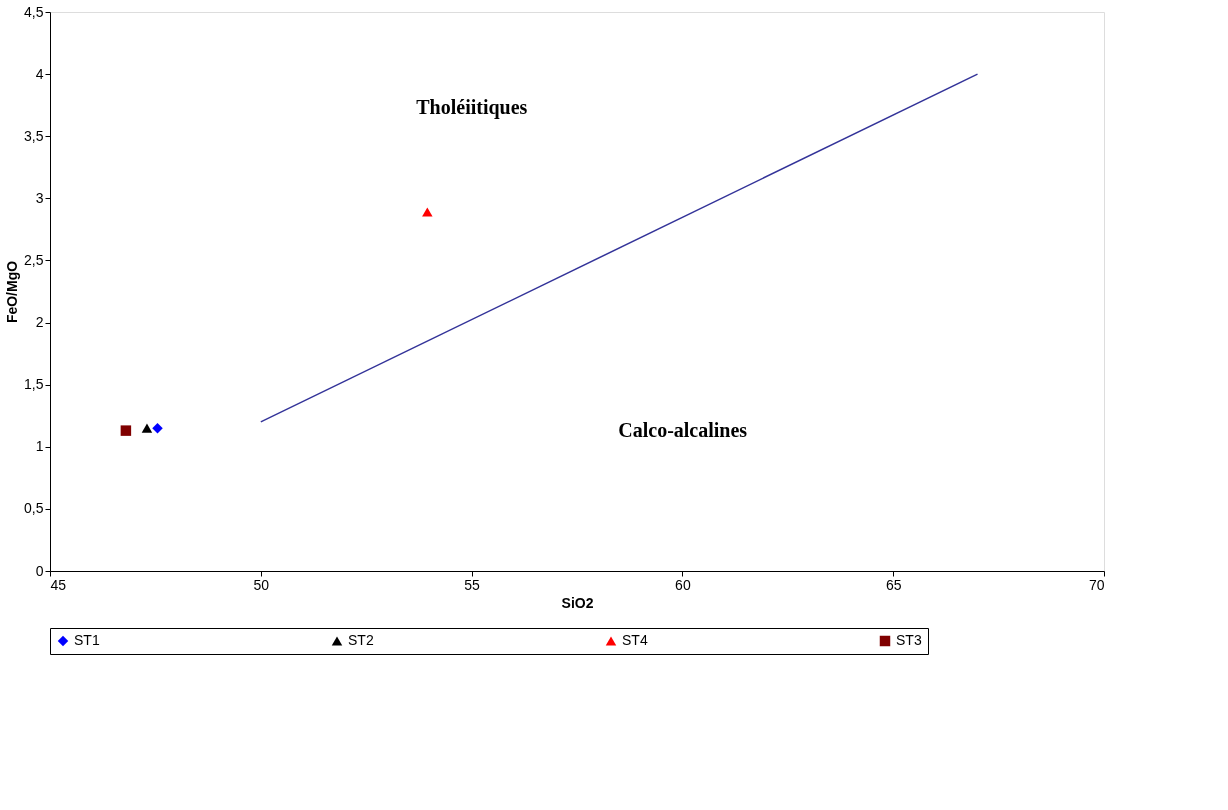  Describe the element at coordinates (12, 292) in the screenshot. I see `y-axis-title: FeO/MgO` at that location.